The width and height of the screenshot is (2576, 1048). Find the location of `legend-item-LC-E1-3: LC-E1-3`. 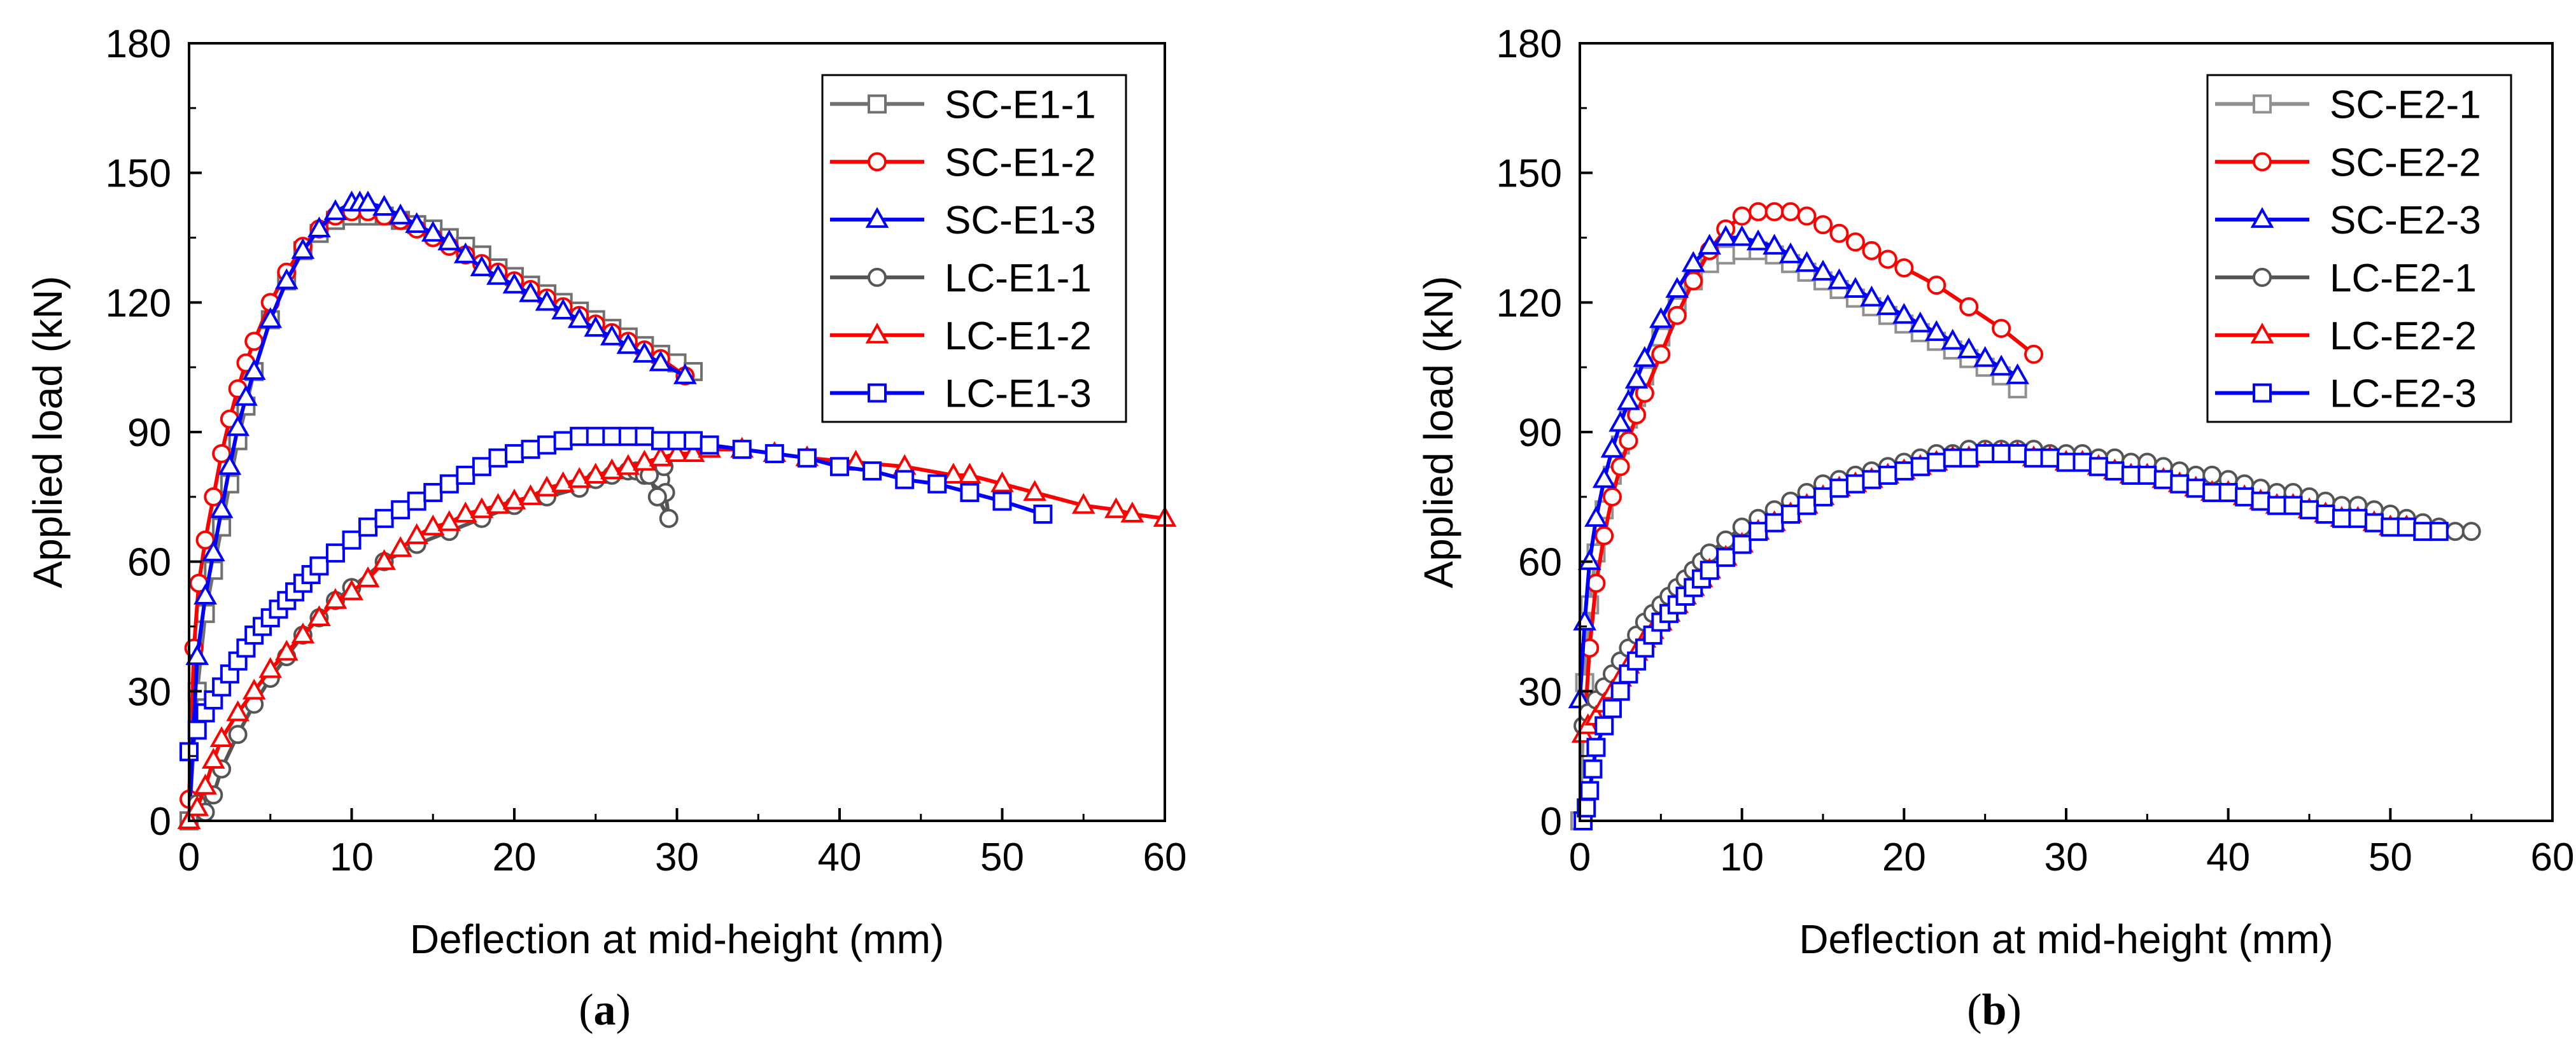

legend-item-LC-E1-3: LC-E1-3 is located at coordinates (961, 394).